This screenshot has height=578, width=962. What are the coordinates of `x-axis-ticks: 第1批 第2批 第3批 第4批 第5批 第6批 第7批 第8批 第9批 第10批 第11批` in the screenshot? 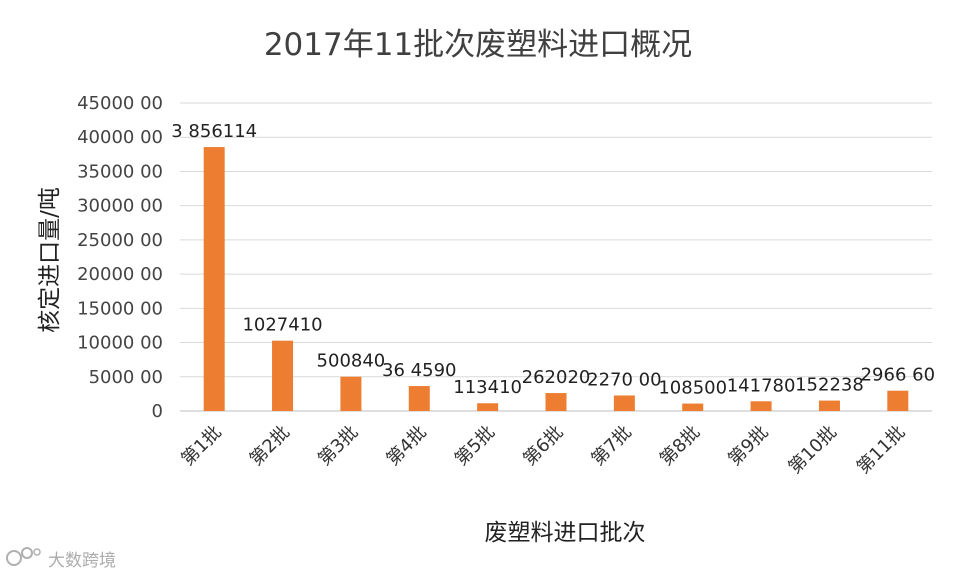 It's located at (543, 450).